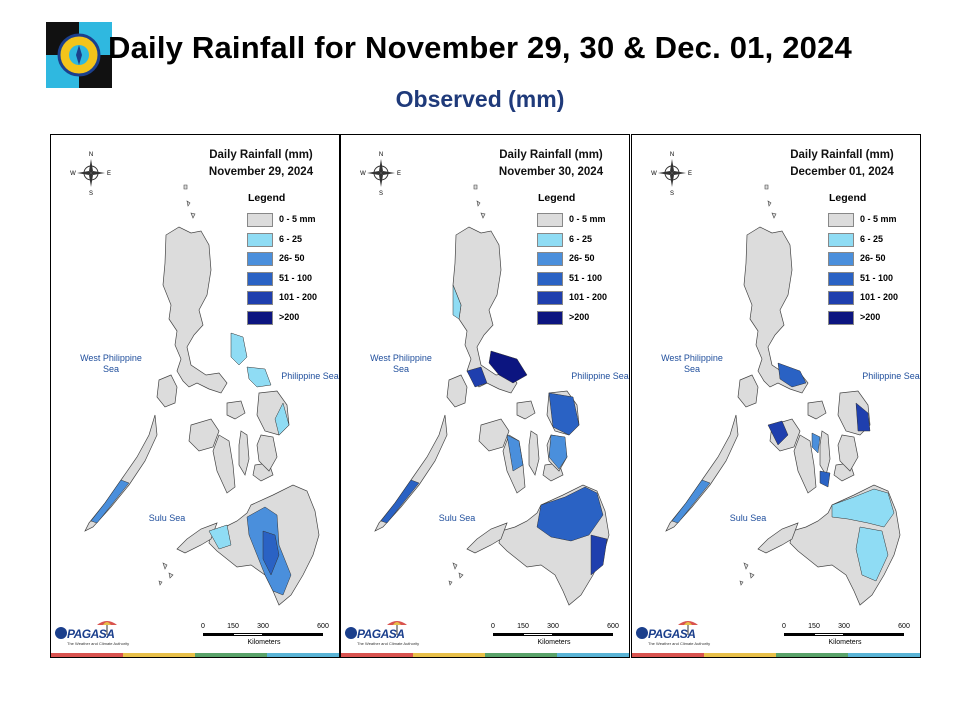 The image size is (960, 720). Describe the element at coordinates (842, 172) in the screenshot. I see `panel-date: December 01, 2024` at that location.